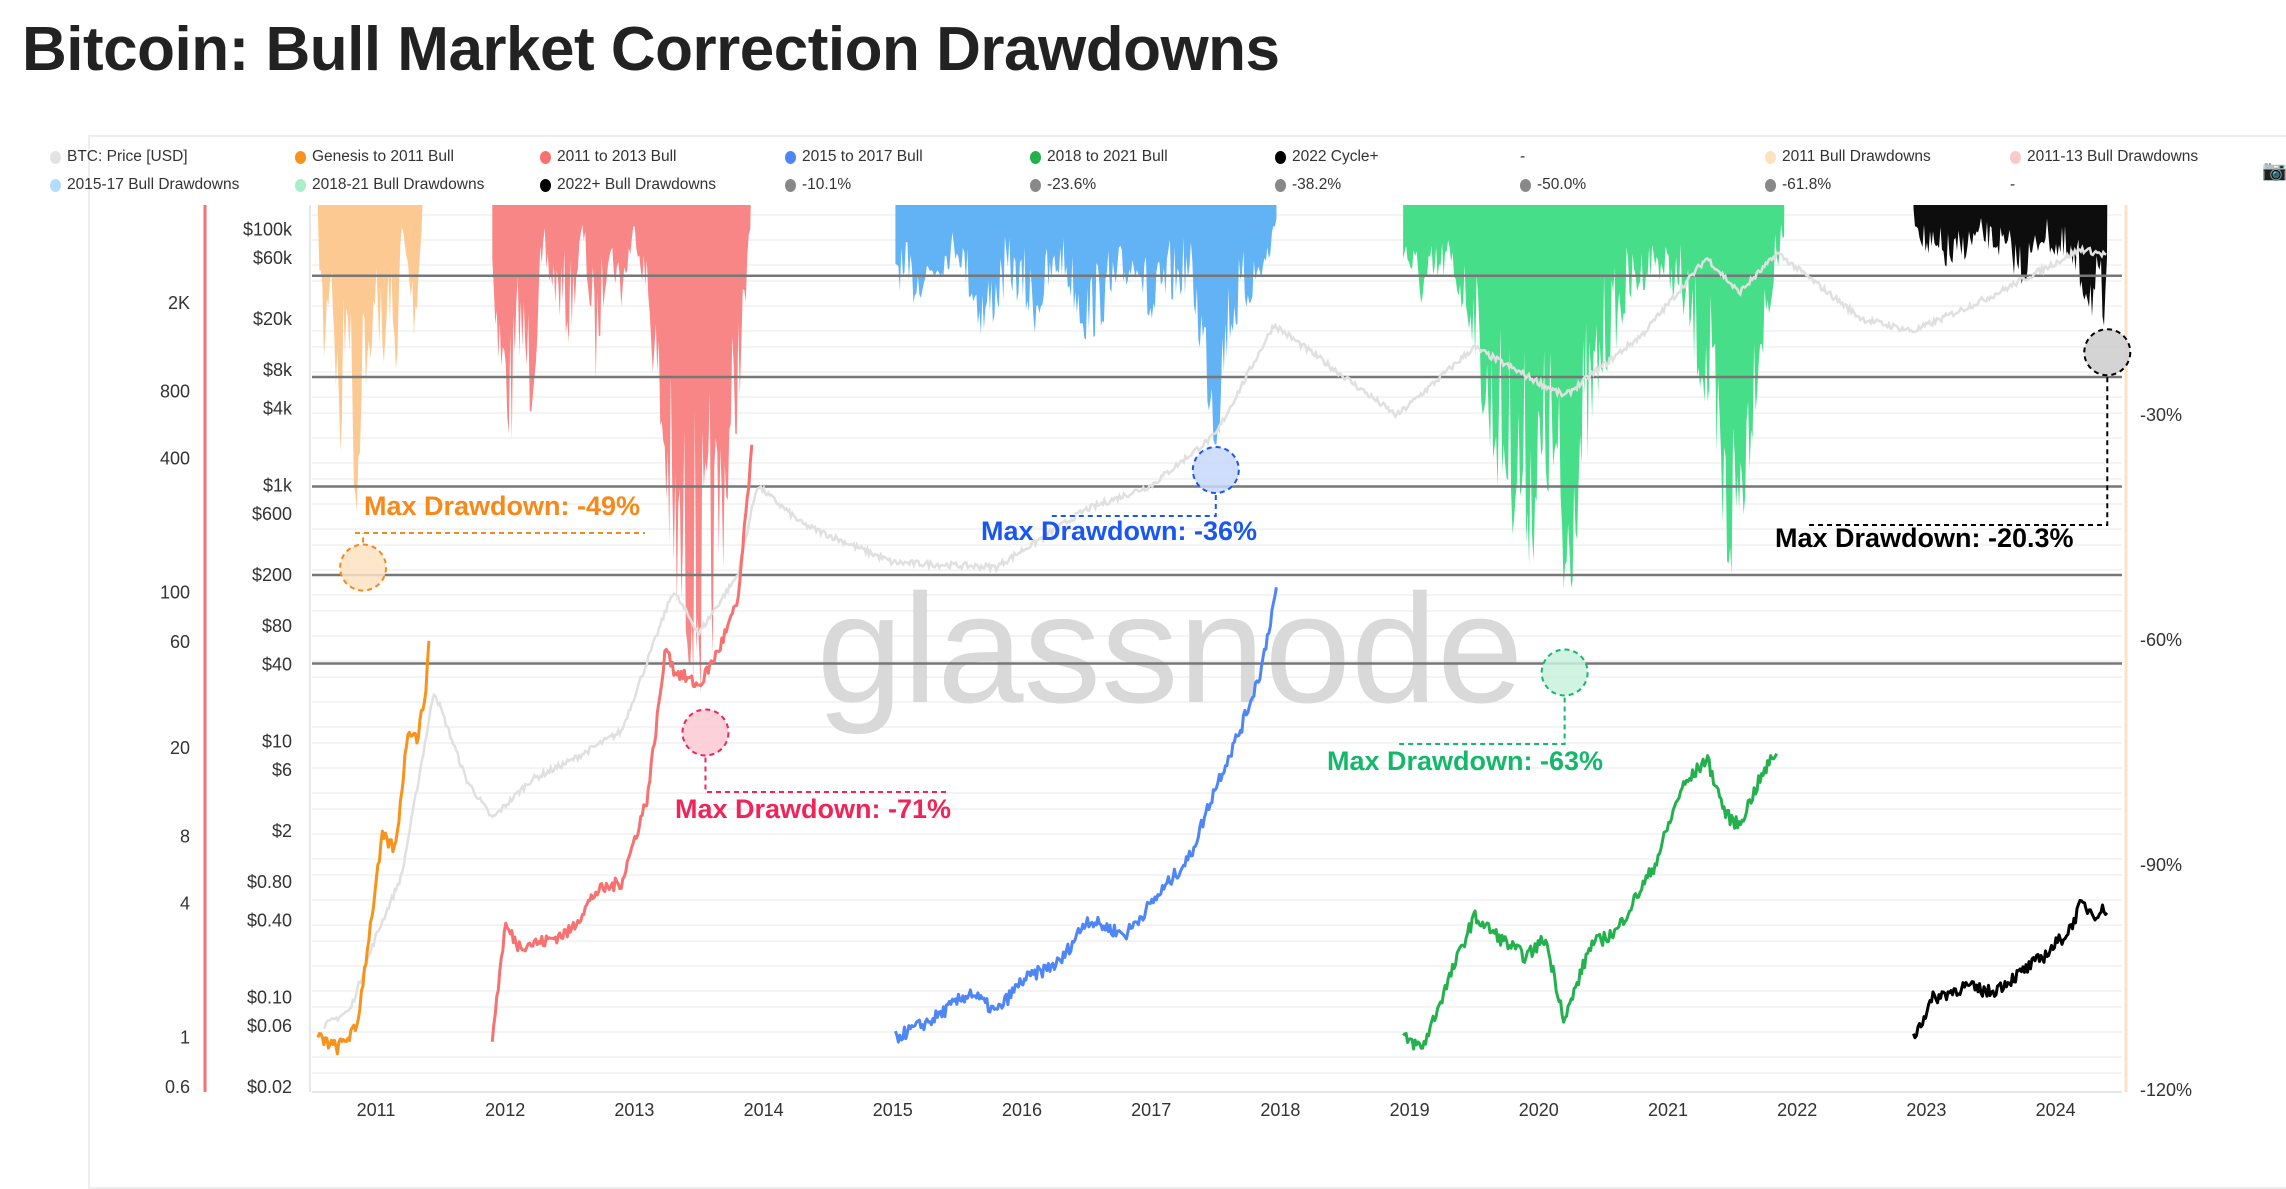  I want to click on legend-item: 2011 to 2013 Bull, so click(608, 157).